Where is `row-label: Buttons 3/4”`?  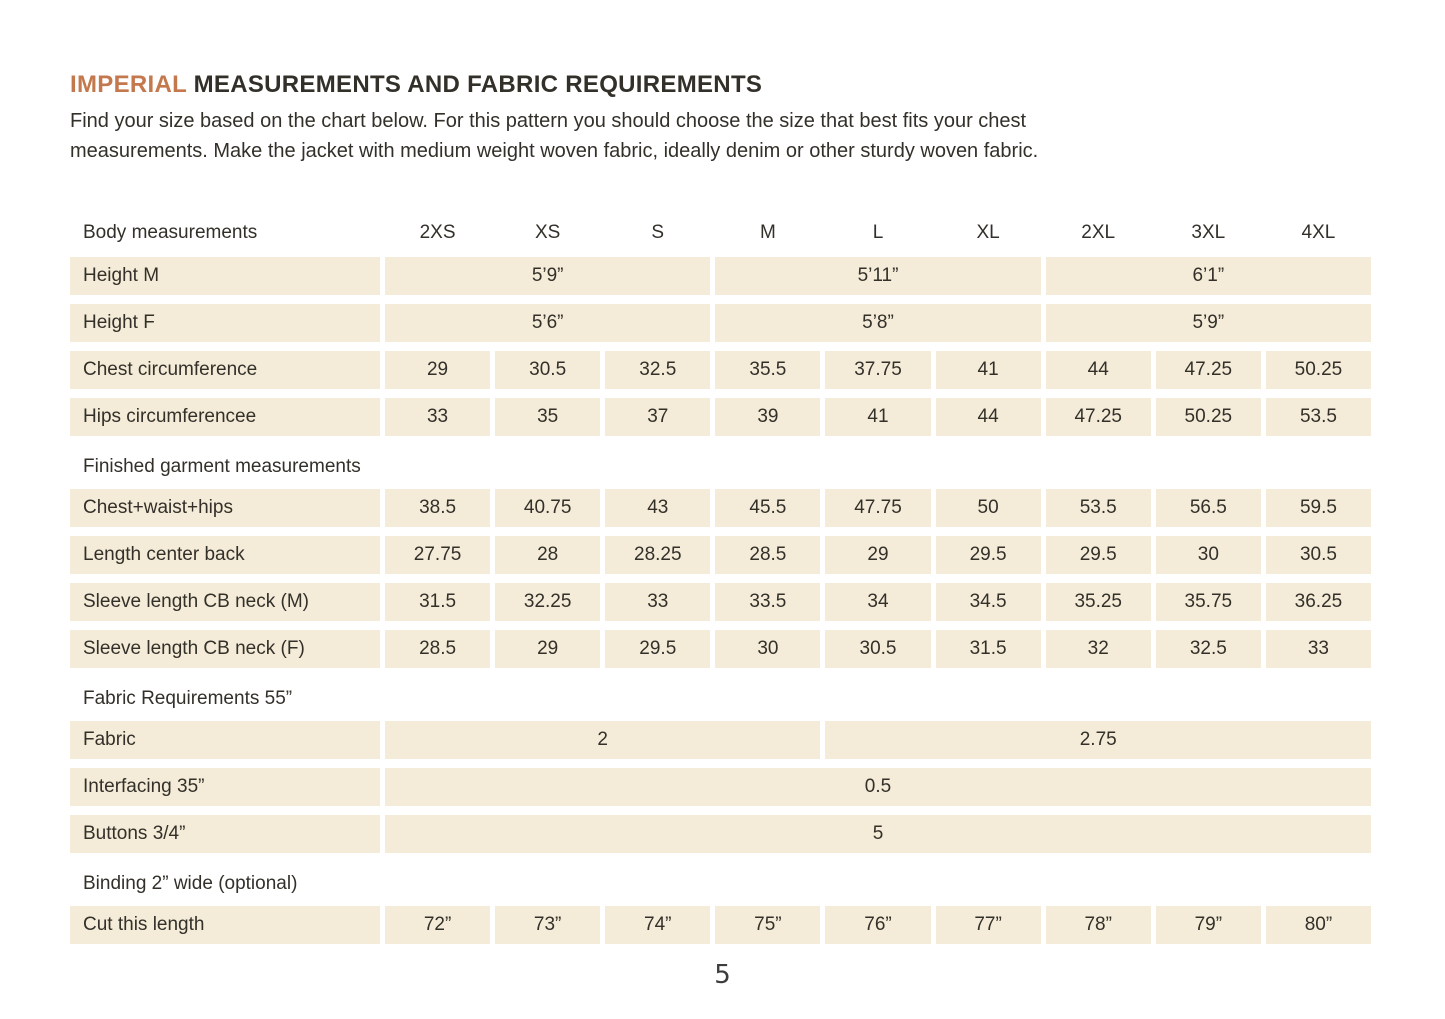 row-label: Buttons 3/4” is located at coordinates (225, 834).